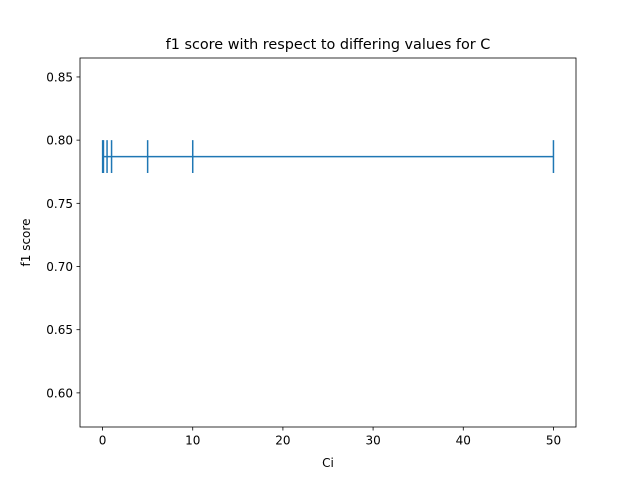 The image size is (640, 484). I want to click on x-tick-label: 40, so click(463, 441).